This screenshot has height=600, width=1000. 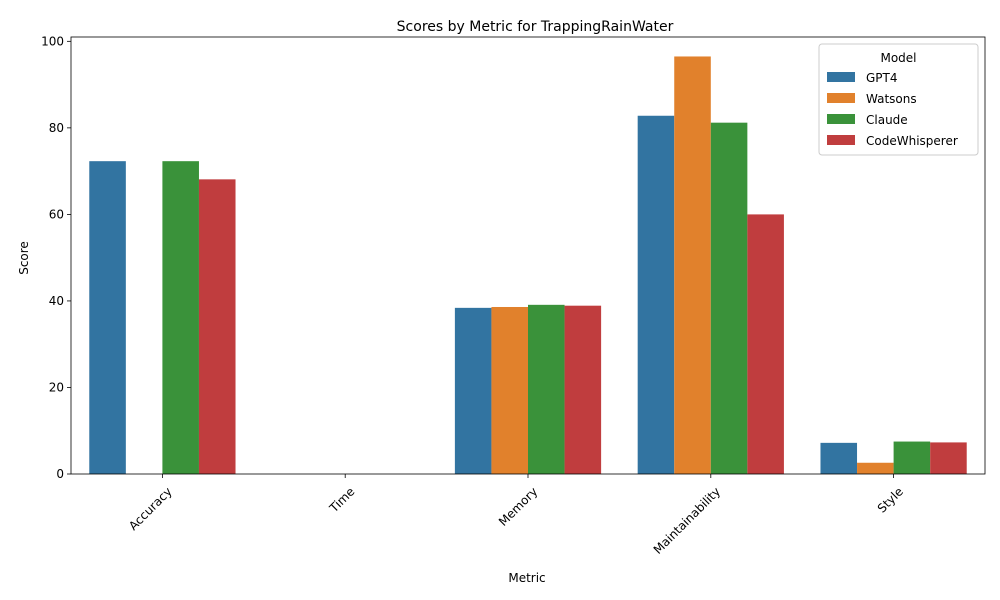 I want to click on y-tick-label: 0, so click(x=60, y=474).